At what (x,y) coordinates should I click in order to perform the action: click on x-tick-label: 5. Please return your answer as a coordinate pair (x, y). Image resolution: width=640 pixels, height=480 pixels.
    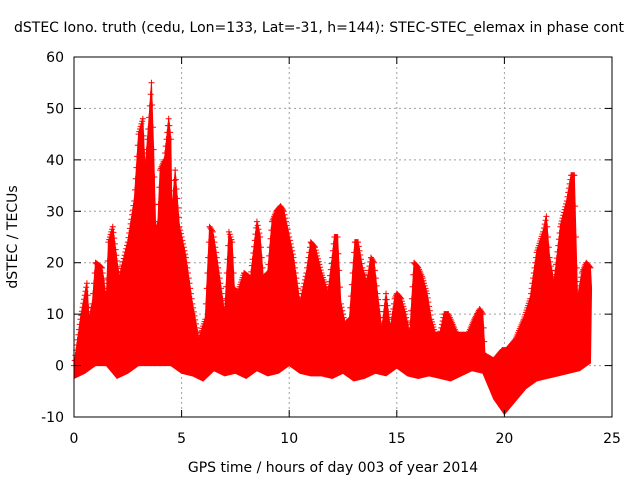
    Looking at the image, I should click on (181, 439).